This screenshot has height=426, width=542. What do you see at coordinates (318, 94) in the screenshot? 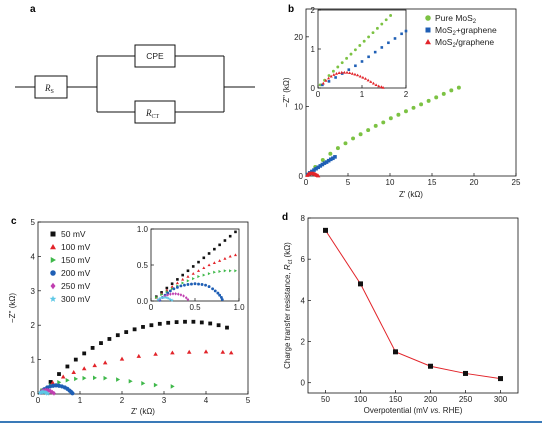
I see `panel-b-inset-xtick-label: 0` at bounding box center [318, 94].